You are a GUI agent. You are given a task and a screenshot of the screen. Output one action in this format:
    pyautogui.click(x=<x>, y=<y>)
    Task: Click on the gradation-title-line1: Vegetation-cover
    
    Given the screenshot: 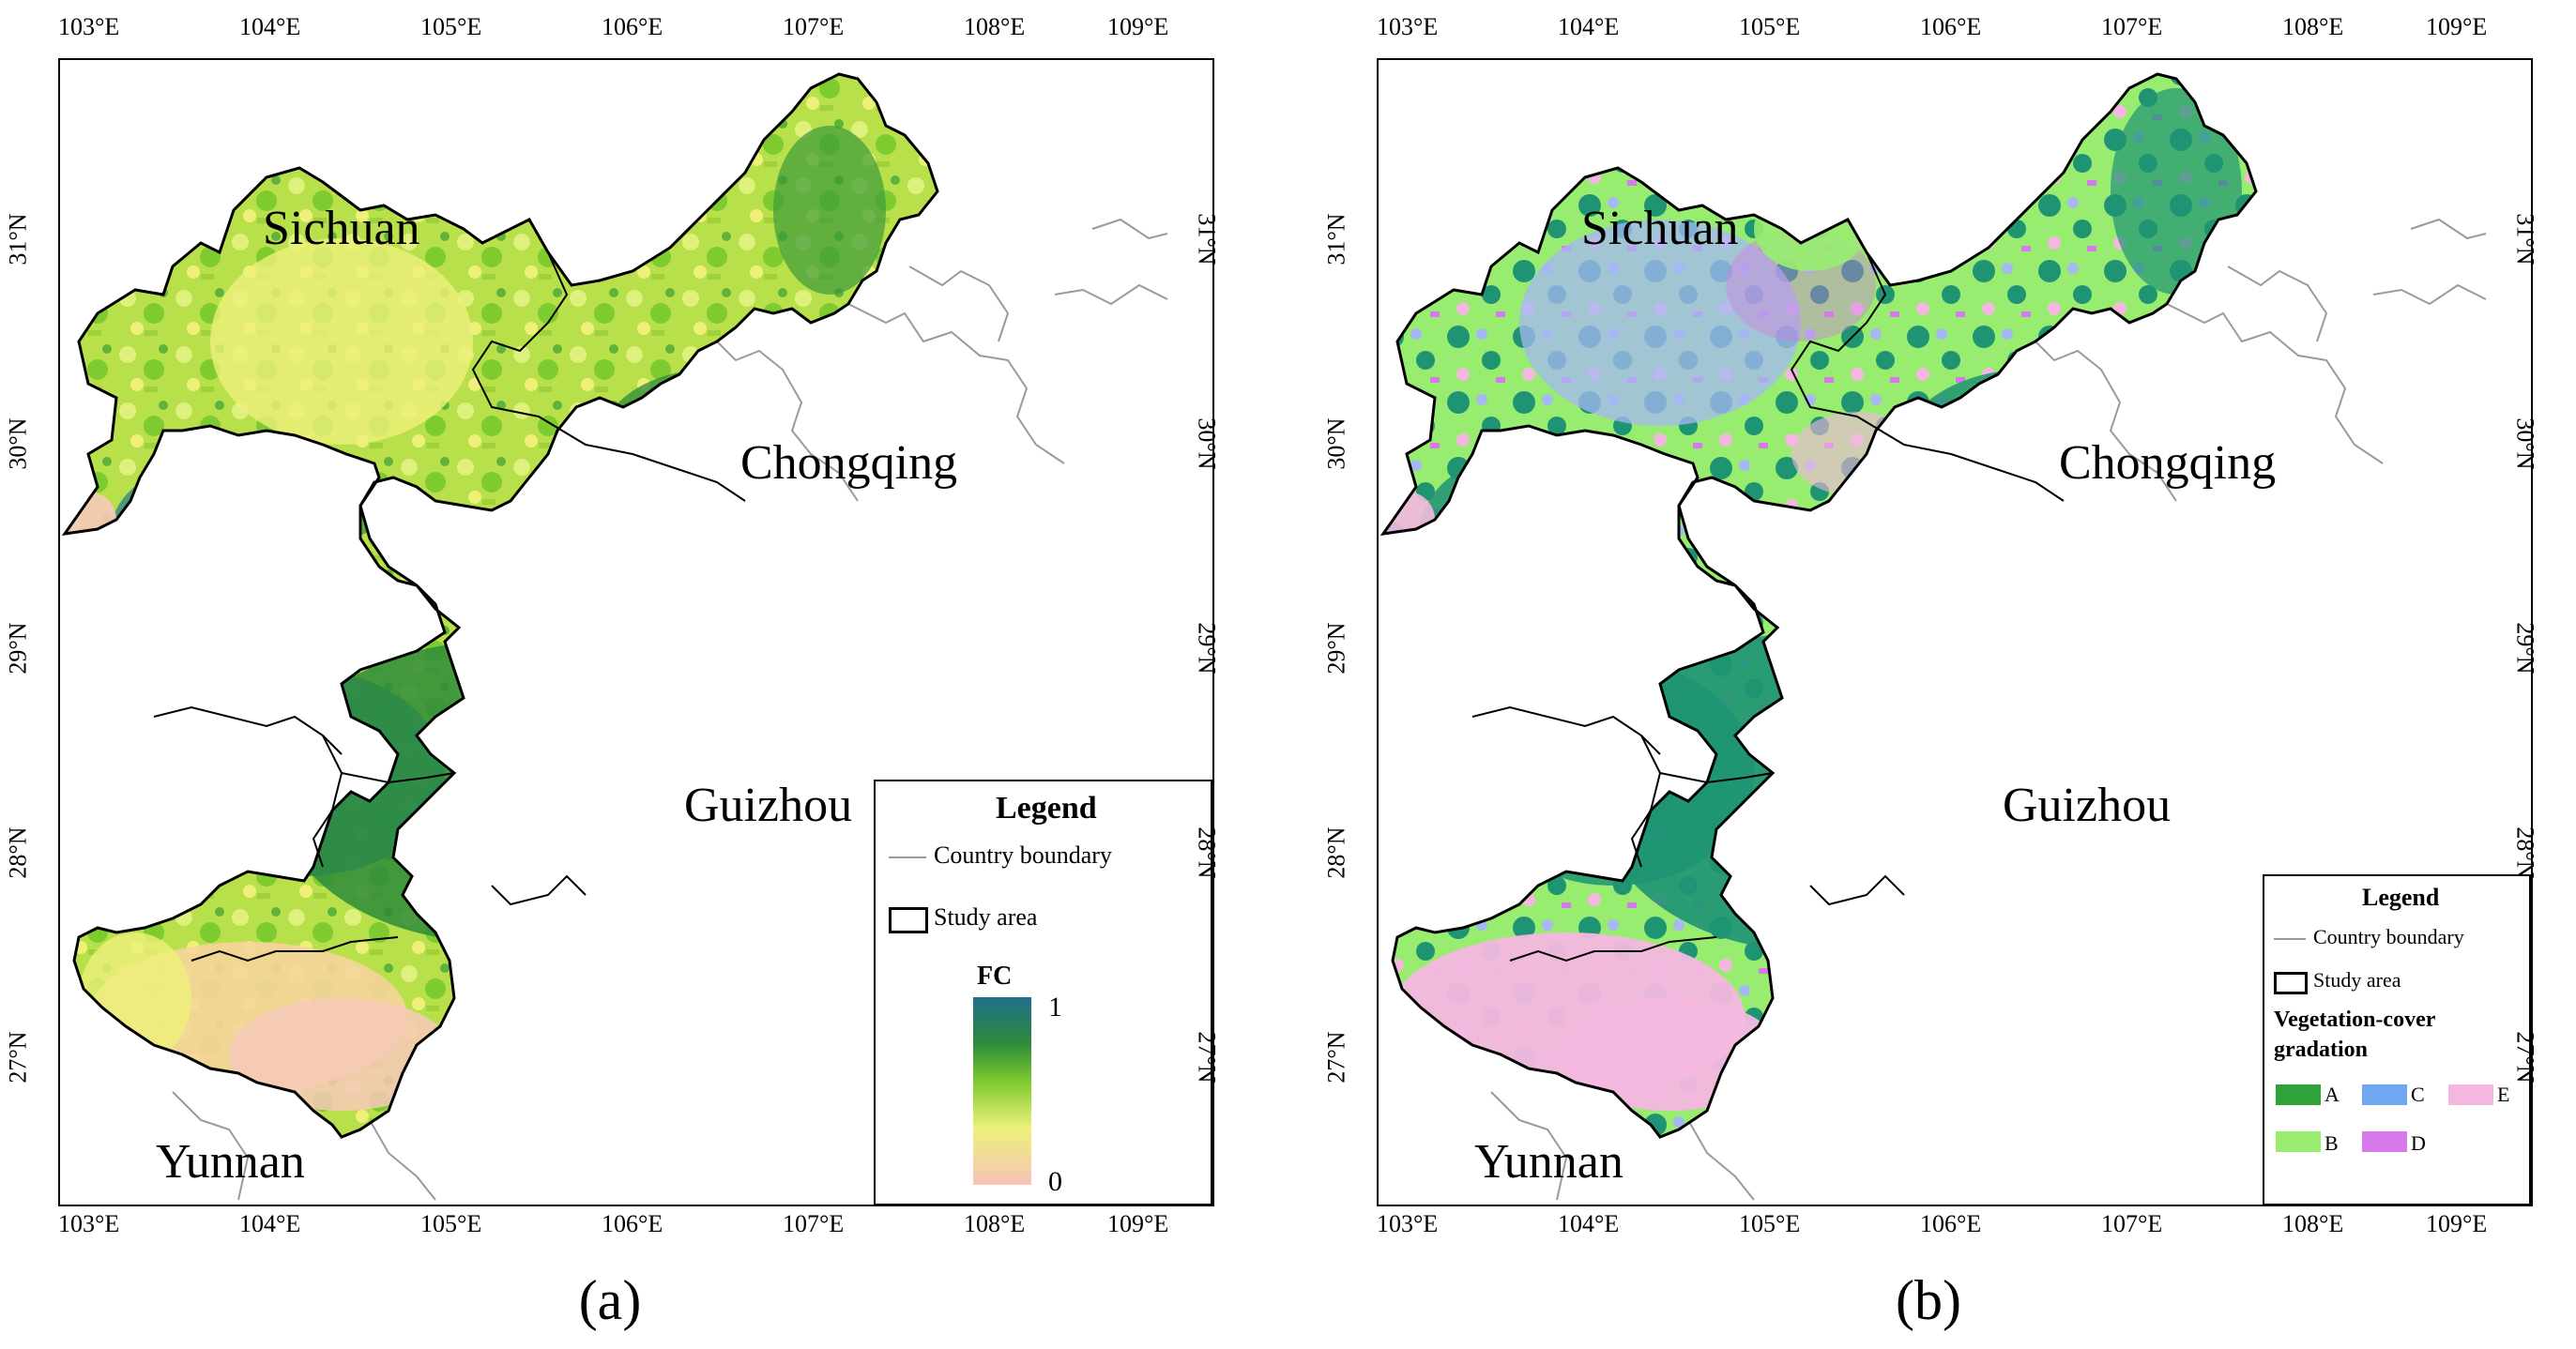 What is the action you would take?
    pyautogui.click(x=2355, y=1020)
    